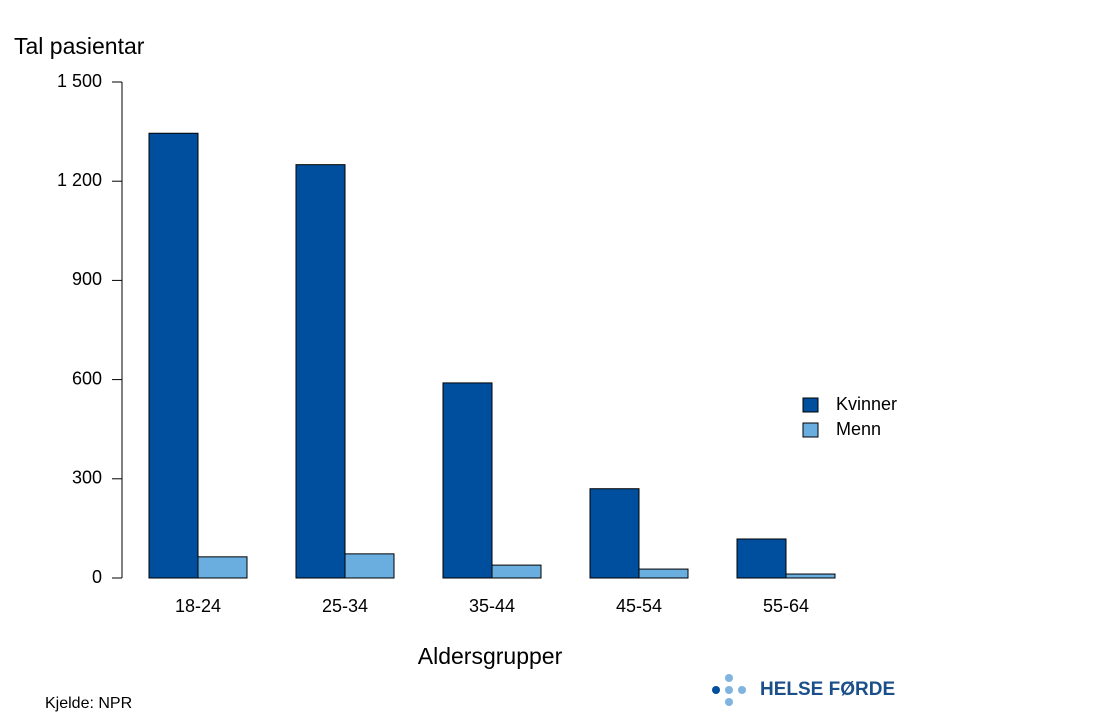  Describe the element at coordinates (87, 279) in the screenshot. I see `y-tick-label: 900` at that location.